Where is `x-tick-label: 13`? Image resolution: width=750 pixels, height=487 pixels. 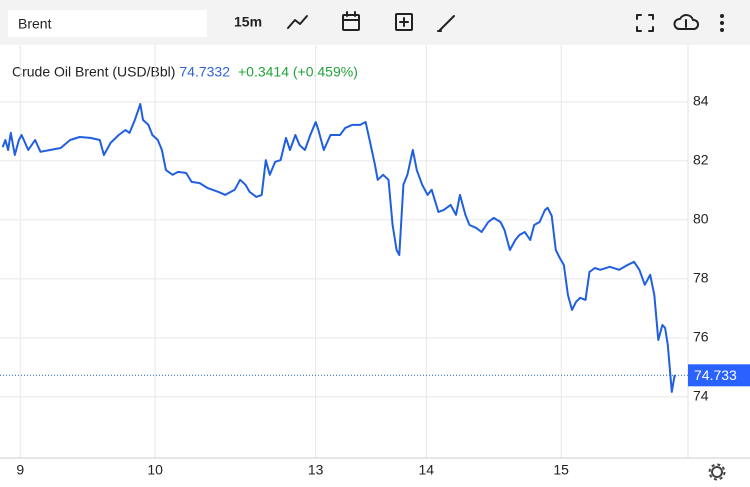 x-tick-label: 13 is located at coordinates (316, 470).